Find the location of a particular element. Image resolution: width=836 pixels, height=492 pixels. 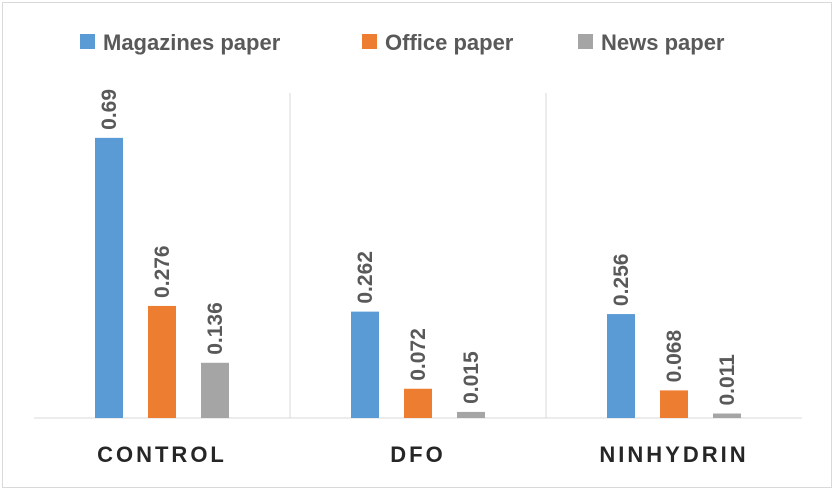

legend-label-0: Magazines paper is located at coordinates (192, 42).